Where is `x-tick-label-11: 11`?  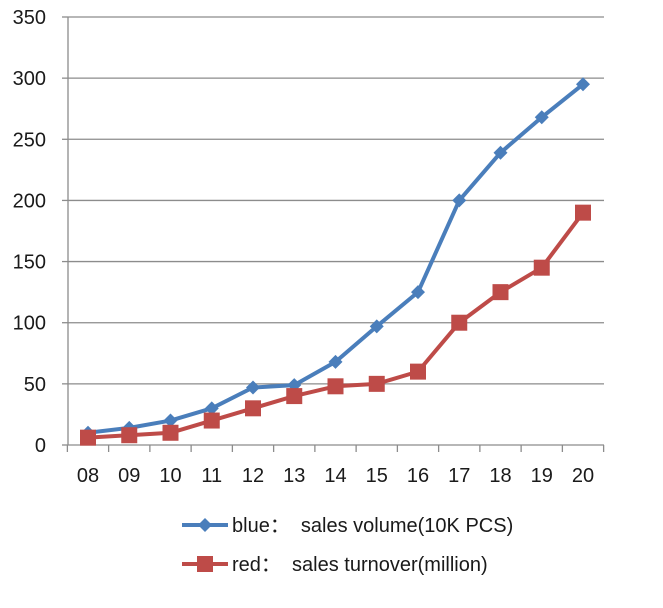 x-tick-label-11: 11 is located at coordinates (211, 476).